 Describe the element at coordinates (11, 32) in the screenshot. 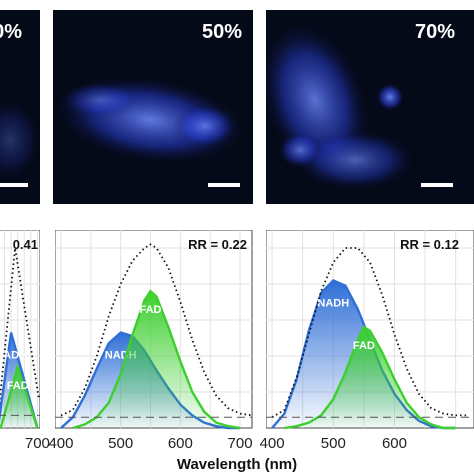

I see `micrograph-label-0: 0%` at that location.